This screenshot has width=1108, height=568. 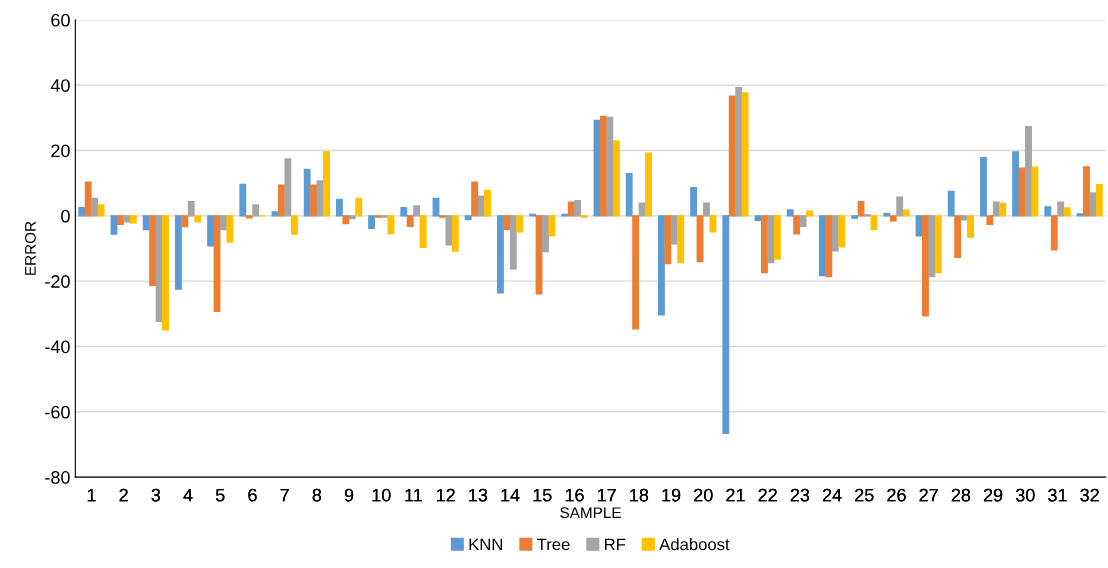 I want to click on x-tick-label: 19, so click(x=671, y=495).